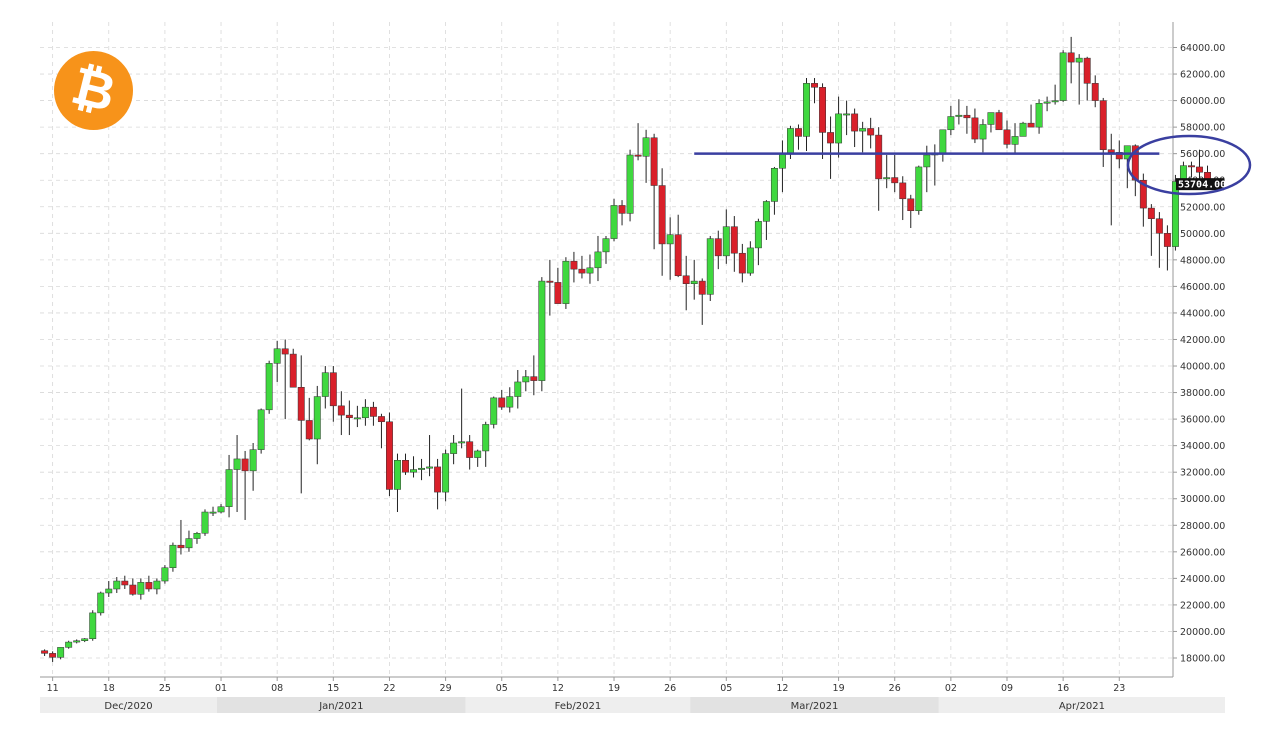 Image resolution: width=1265 pixels, height=733 pixels. Describe the element at coordinates (895, 688) in the screenshot. I see `x-tick-label: 26` at that location.